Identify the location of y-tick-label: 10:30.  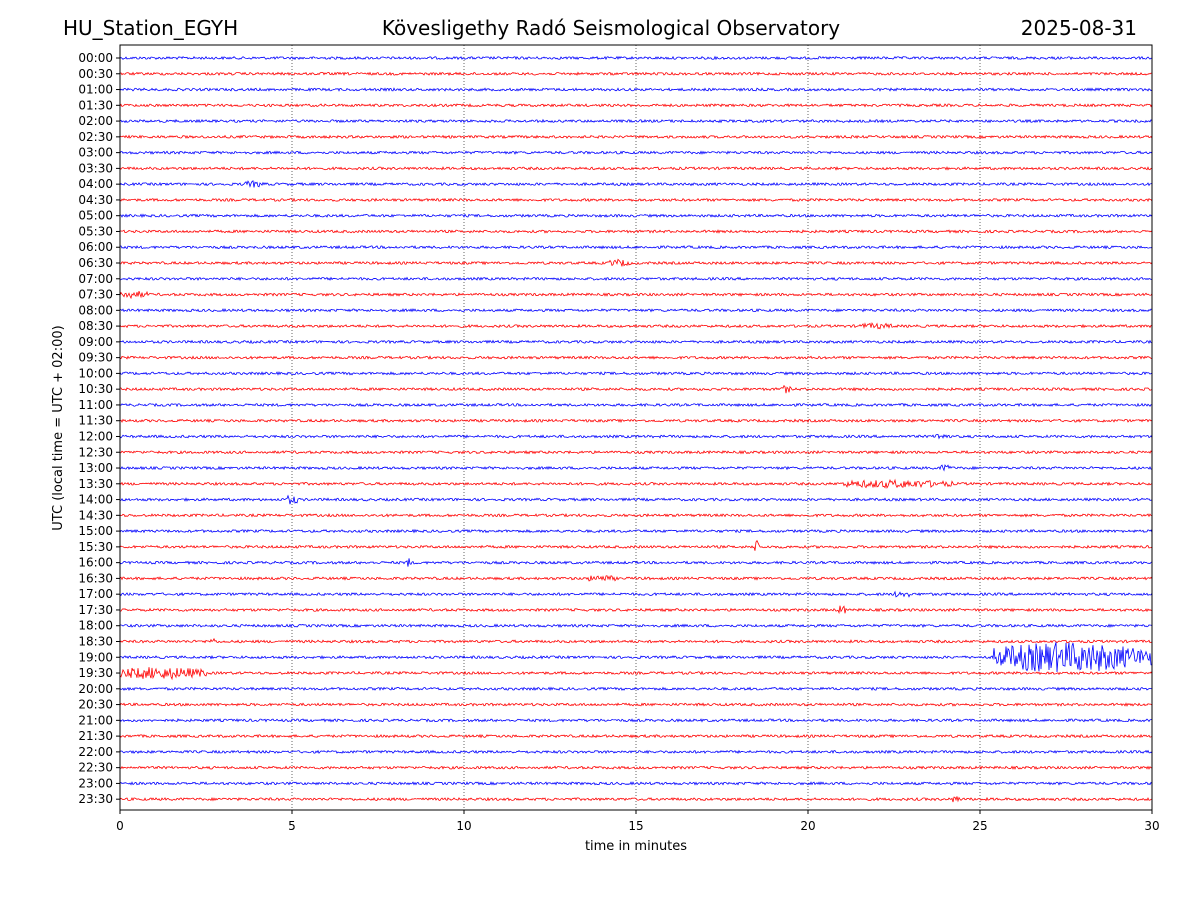
(95, 389).